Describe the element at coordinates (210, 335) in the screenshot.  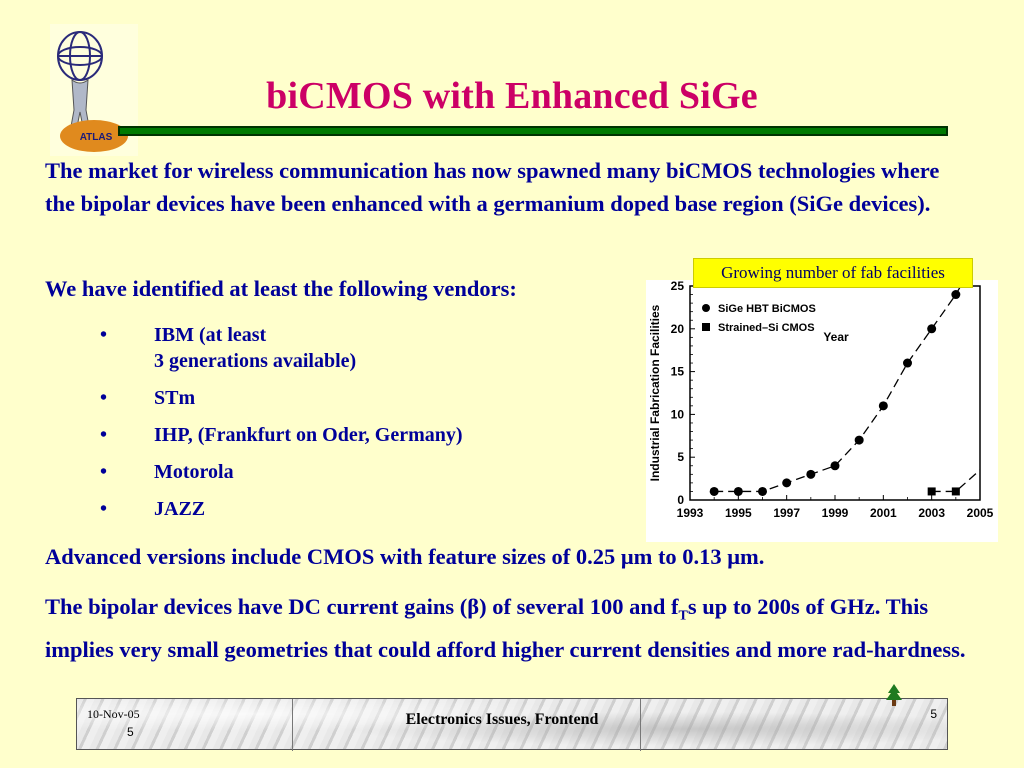
I see `vendor-name: IBM (at least` at that location.